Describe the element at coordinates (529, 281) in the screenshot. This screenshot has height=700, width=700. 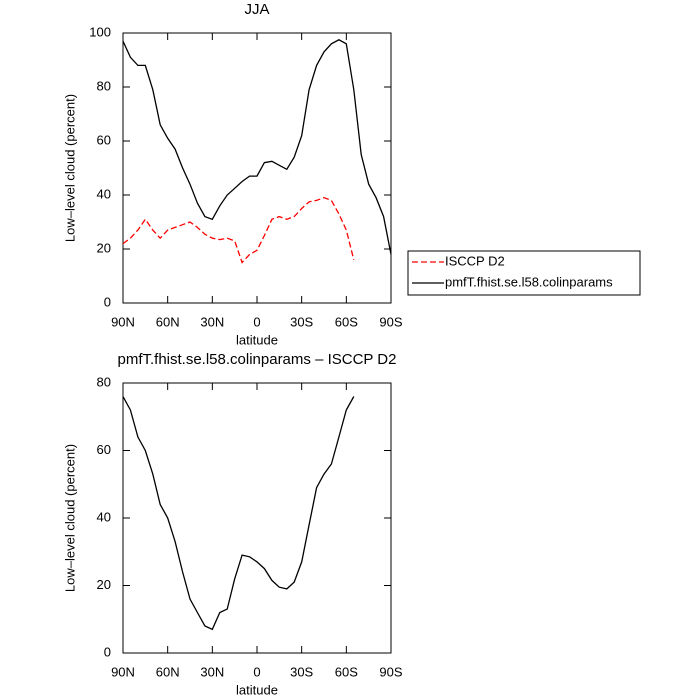
I see `legend-label: pmfT.fhist.se.l58.colinparams` at that location.